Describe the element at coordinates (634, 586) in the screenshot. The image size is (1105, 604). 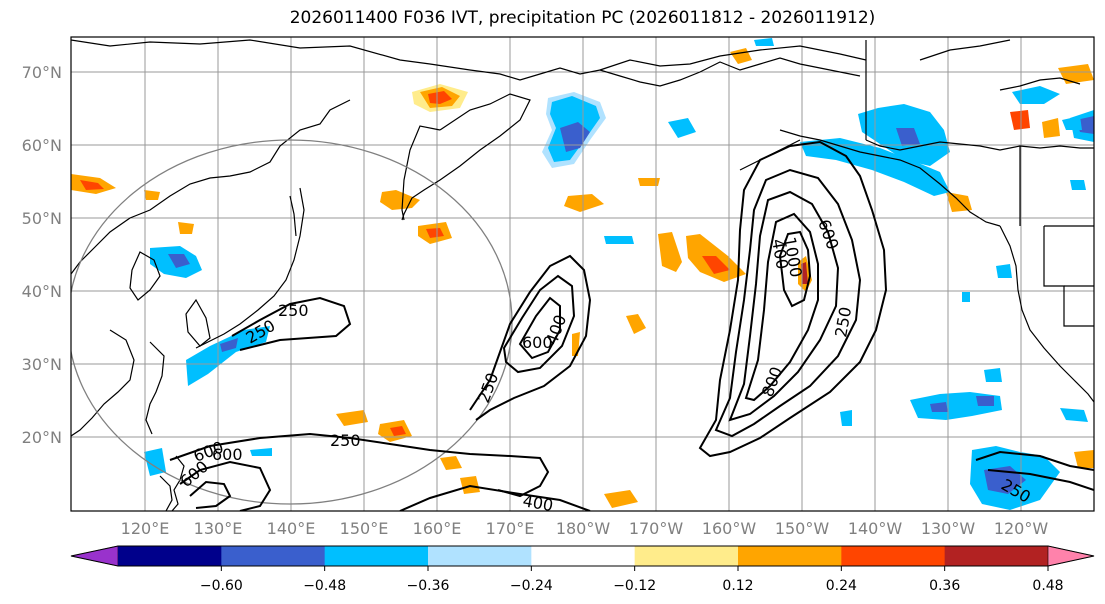
I see `colorbar-tick-label: −0.12` at that location.